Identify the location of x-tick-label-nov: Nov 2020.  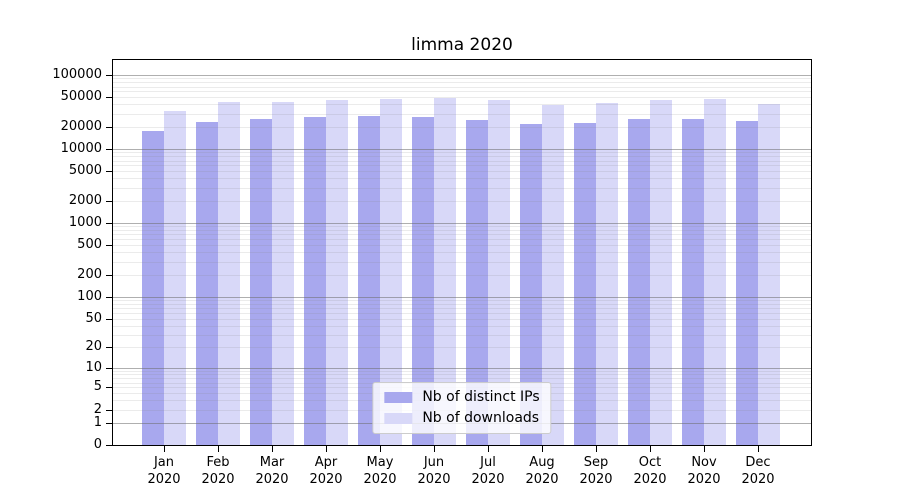
(704, 471).